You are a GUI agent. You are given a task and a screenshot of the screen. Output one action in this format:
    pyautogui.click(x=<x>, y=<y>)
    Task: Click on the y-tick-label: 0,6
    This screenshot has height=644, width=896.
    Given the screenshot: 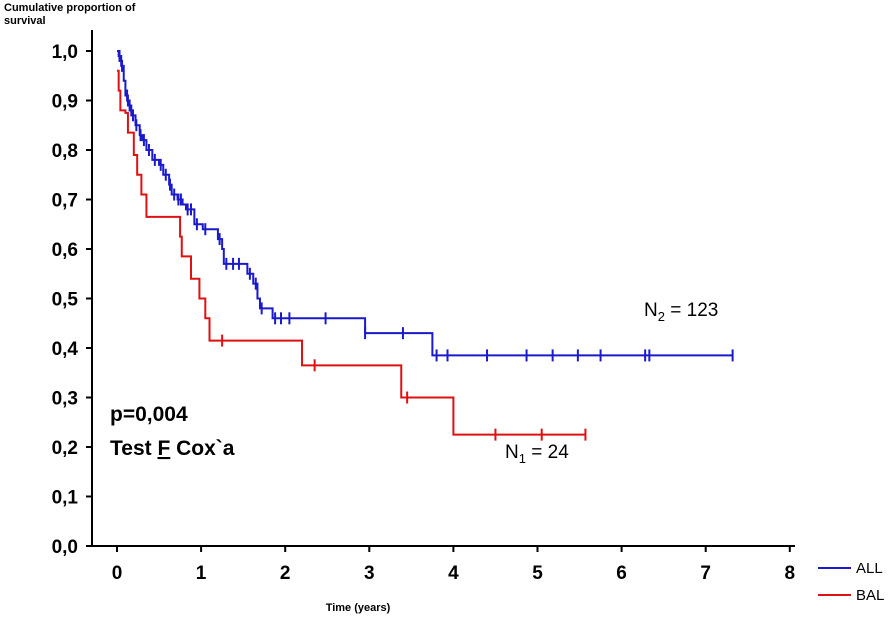 What is the action you would take?
    pyautogui.click(x=65, y=250)
    